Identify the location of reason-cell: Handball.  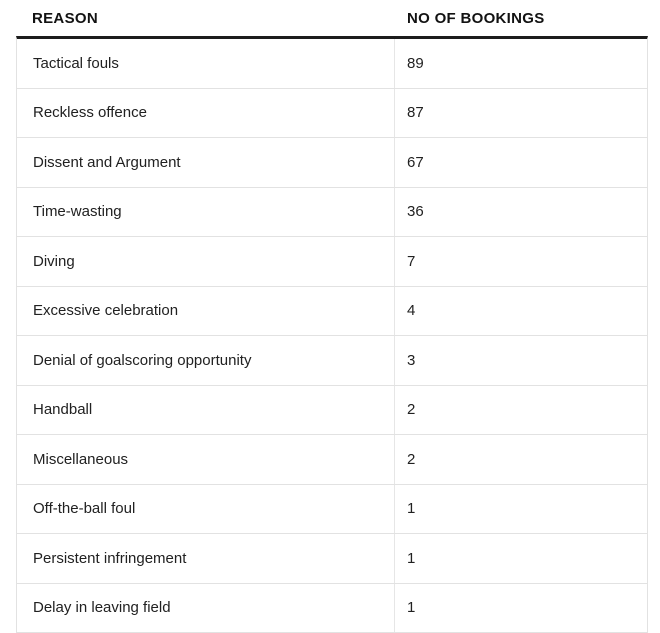
(206, 409).